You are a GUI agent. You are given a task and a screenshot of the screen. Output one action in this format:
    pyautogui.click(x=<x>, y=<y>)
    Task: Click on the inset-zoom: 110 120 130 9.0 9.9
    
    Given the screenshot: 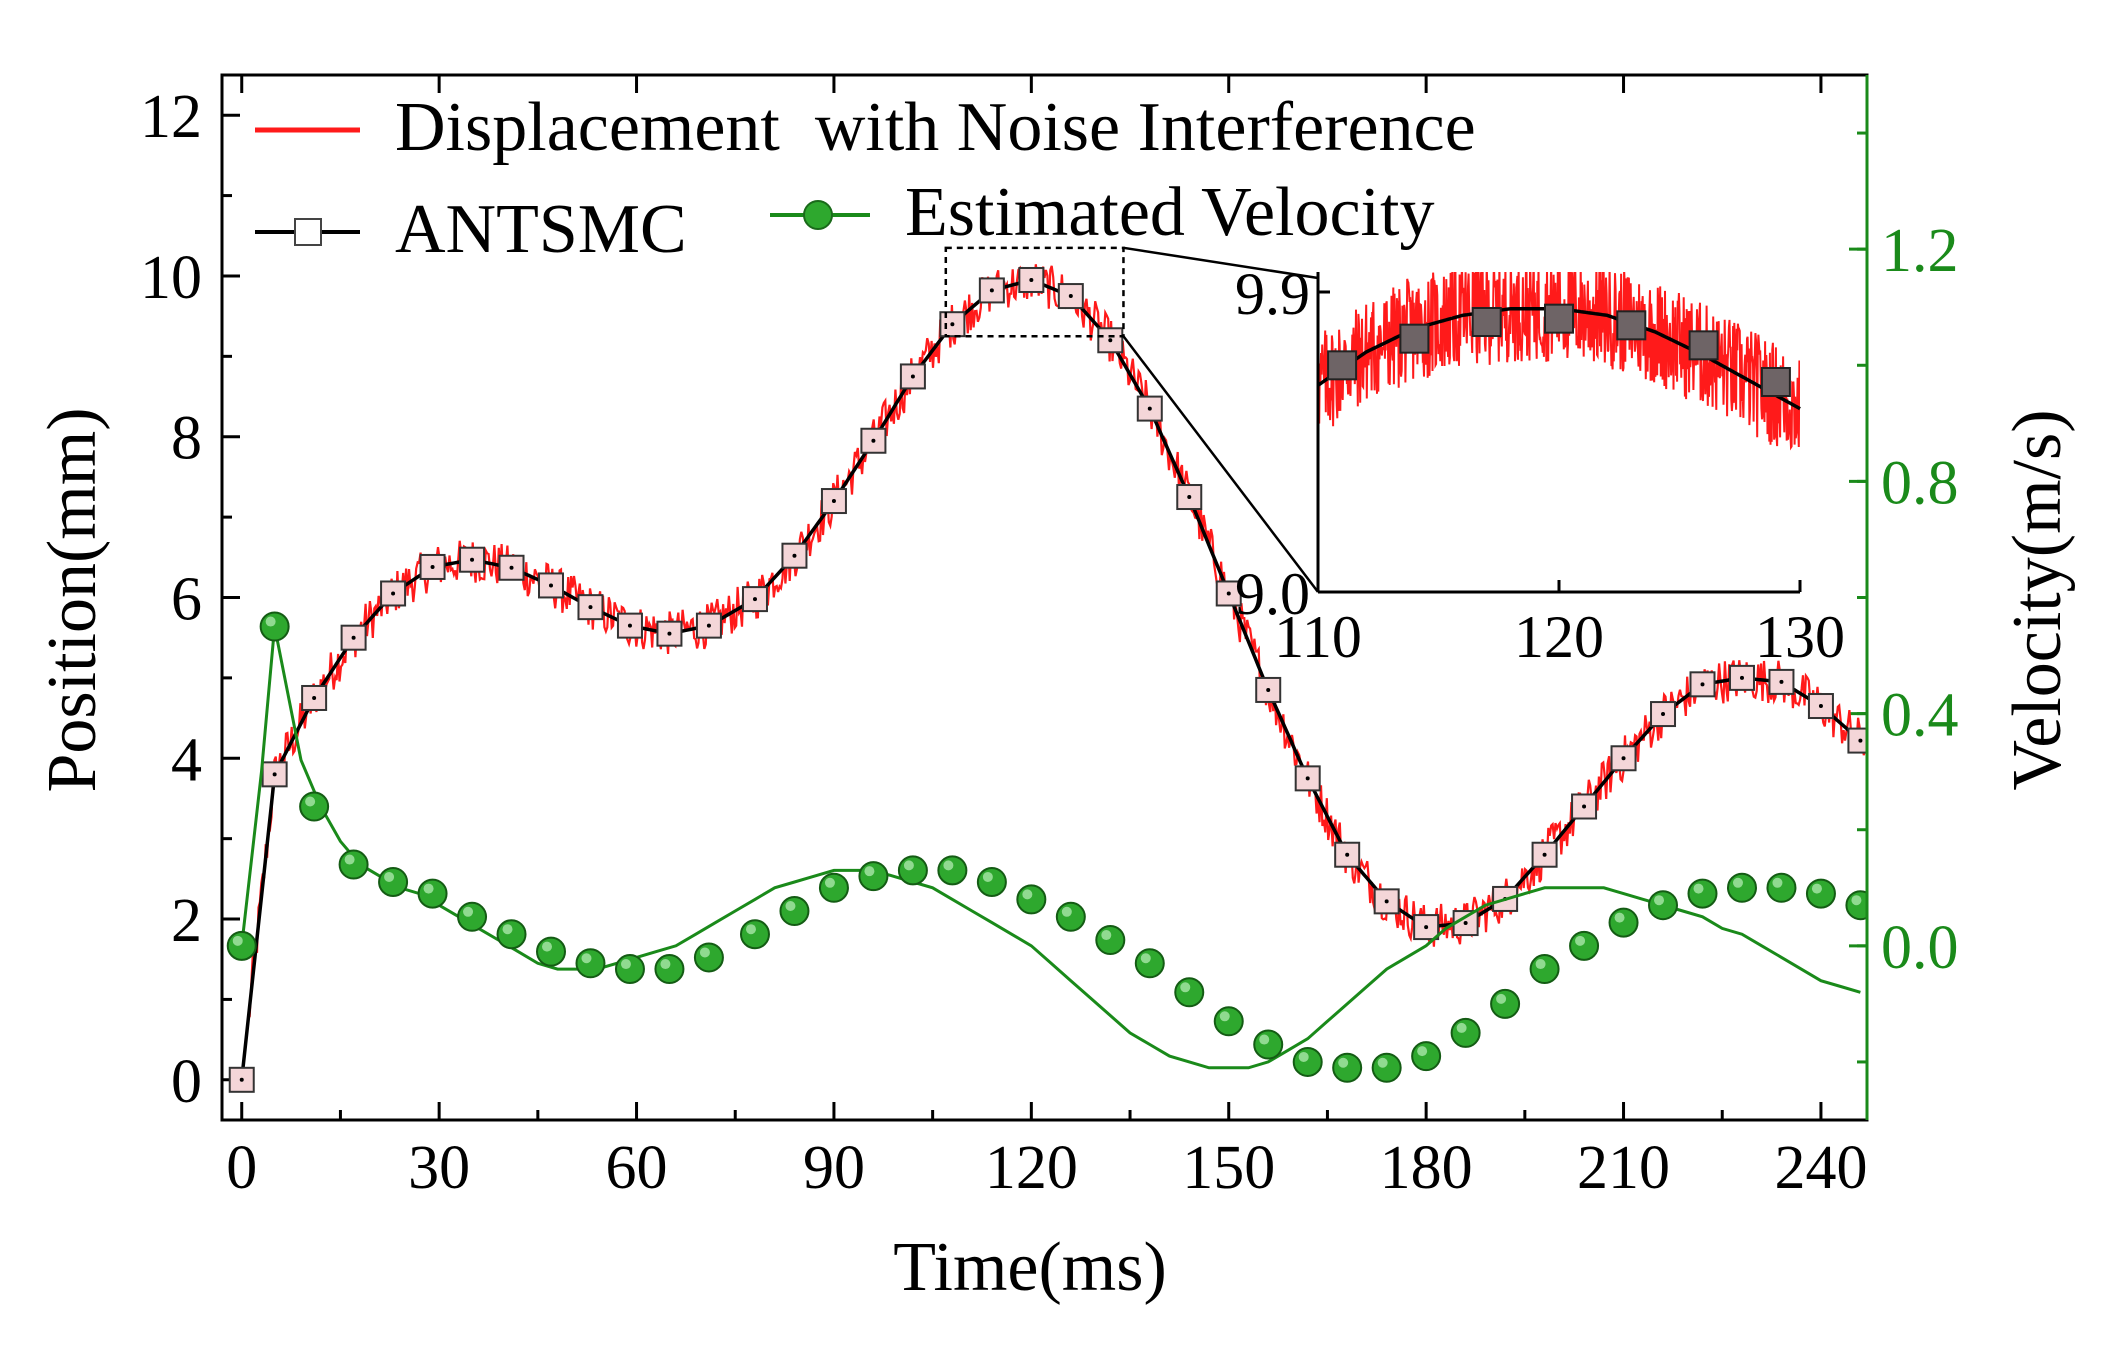 What is the action you would take?
    pyautogui.click(x=1394, y=458)
    